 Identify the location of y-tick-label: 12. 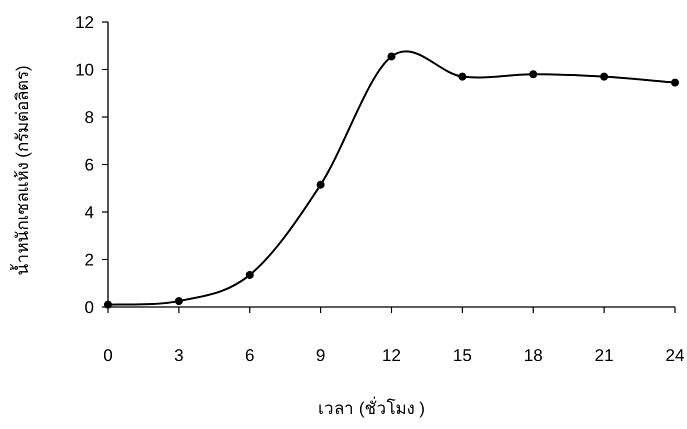
(84, 22).